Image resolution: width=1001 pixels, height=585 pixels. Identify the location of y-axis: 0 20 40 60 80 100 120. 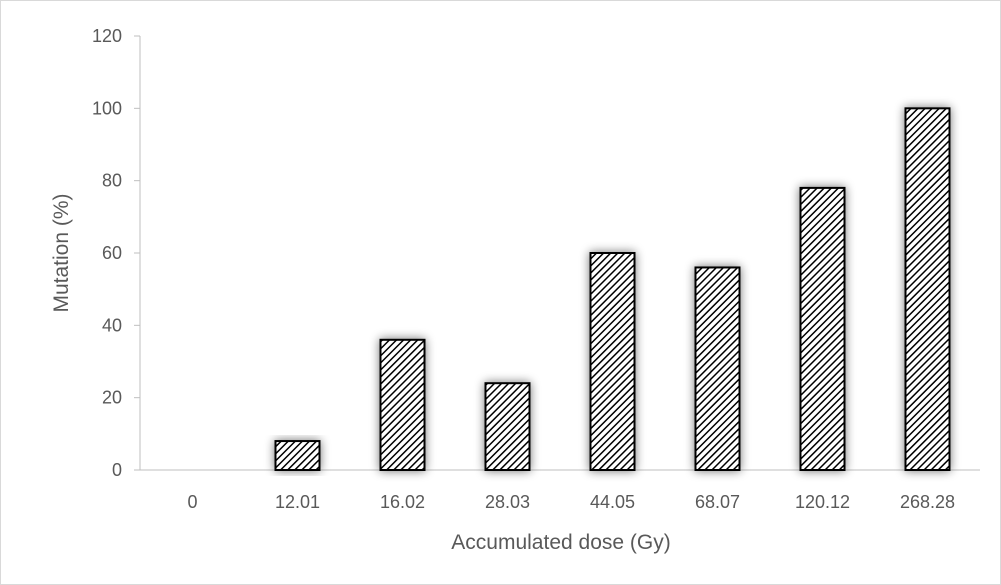
(116, 253).